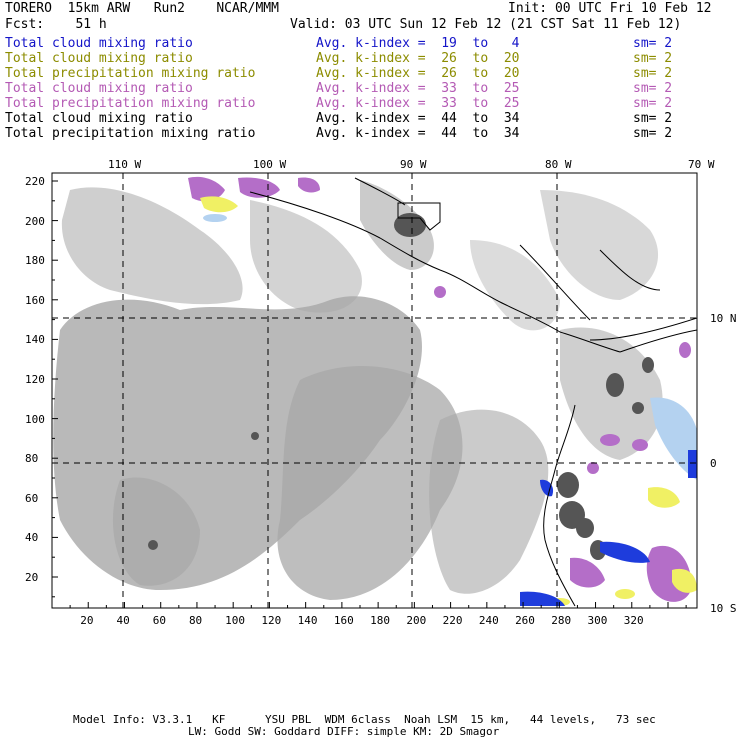 This screenshot has height=740, width=740. I want to click on init-time: Init: 00 UTC Fri 10 Feb 12, so click(610, 8).